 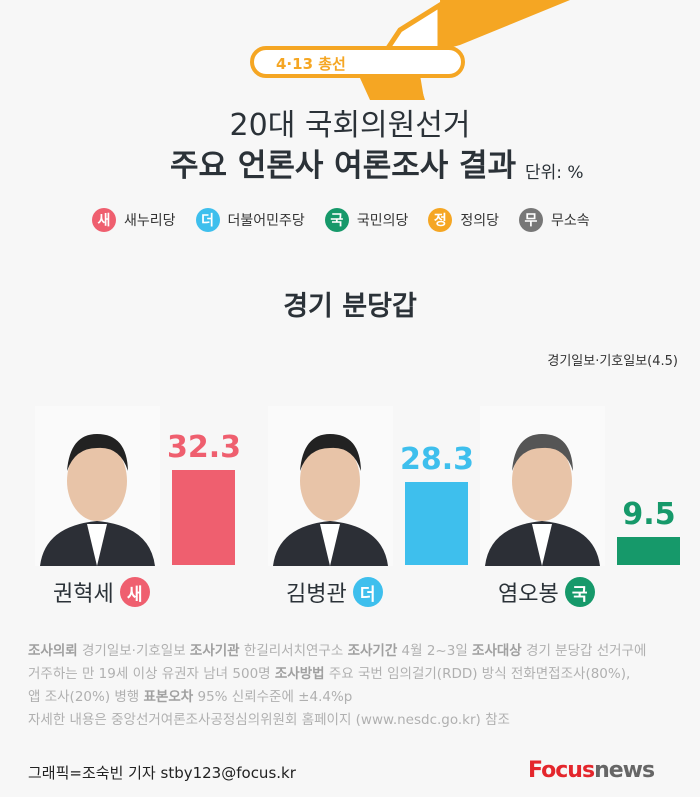 What do you see at coordinates (150, 221) in the screenshot?
I see `legend-label: 새누리당` at bounding box center [150, 221].